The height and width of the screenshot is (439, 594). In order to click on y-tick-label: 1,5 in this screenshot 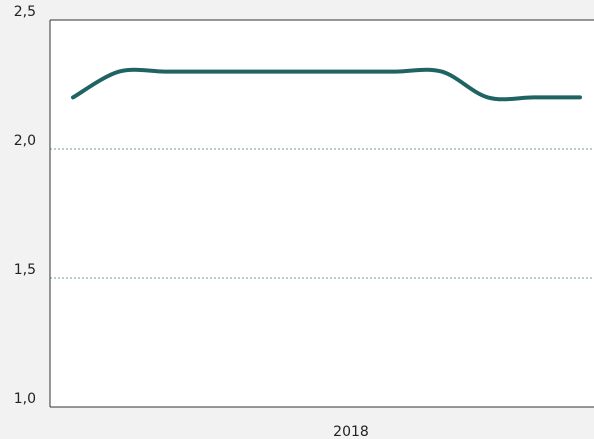, I will do `click(25, 270)`.